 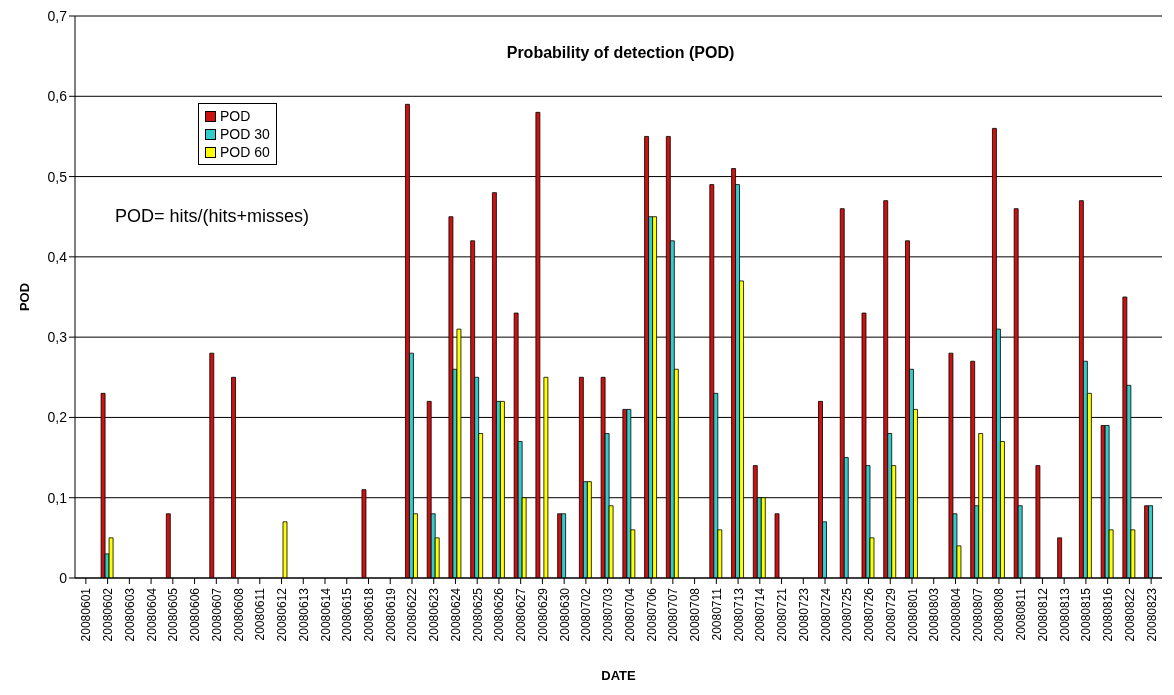 I want to click on x-axis-title: DATE, so click(x=619, y=675).